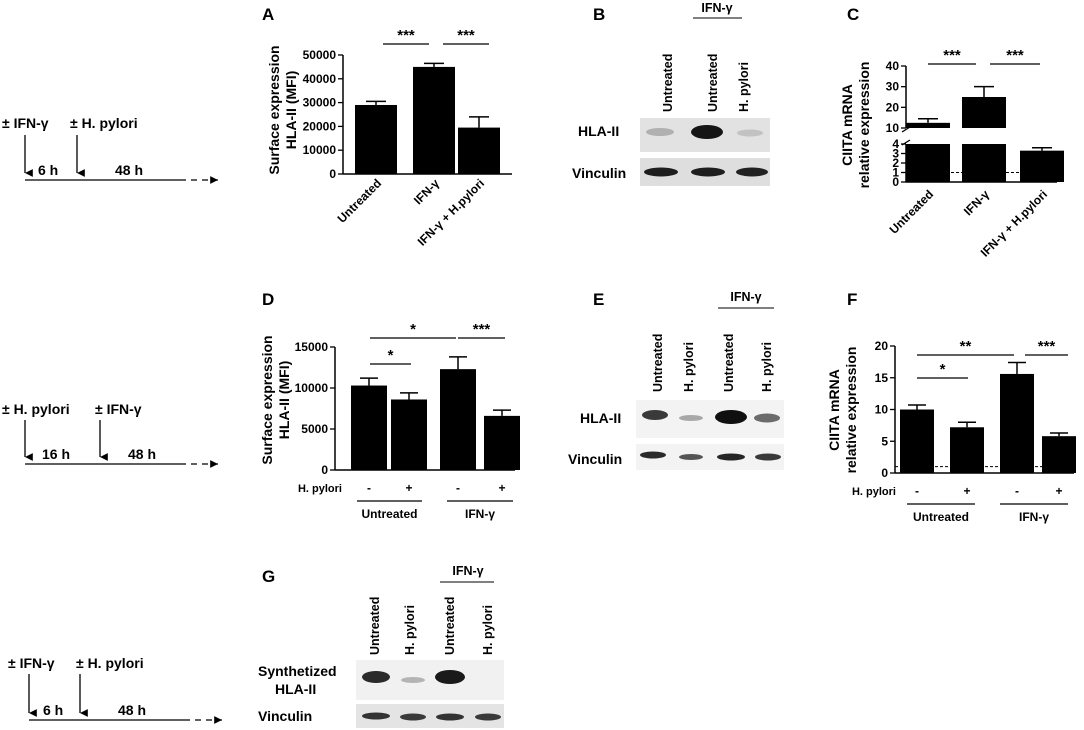  I want to click on chart-a-y-label-line-1: Surface expression, so click(274, 109).